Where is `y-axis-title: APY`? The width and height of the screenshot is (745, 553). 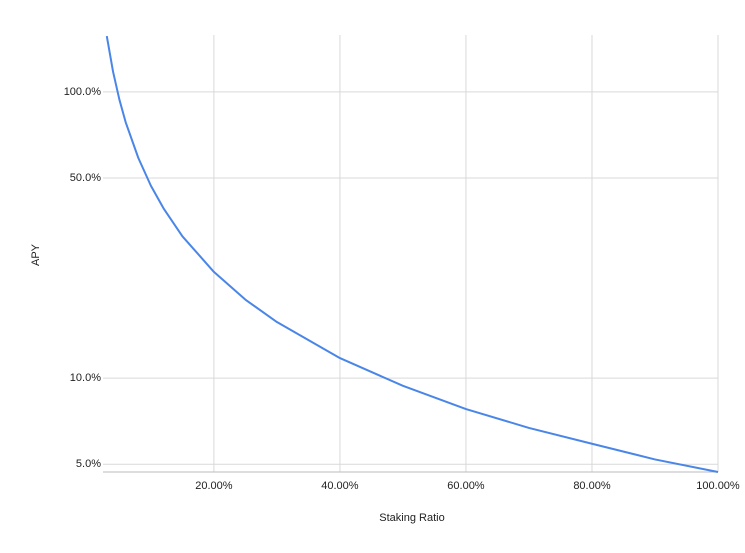
y-axis-title: APY is located at coordinates (36, 254).